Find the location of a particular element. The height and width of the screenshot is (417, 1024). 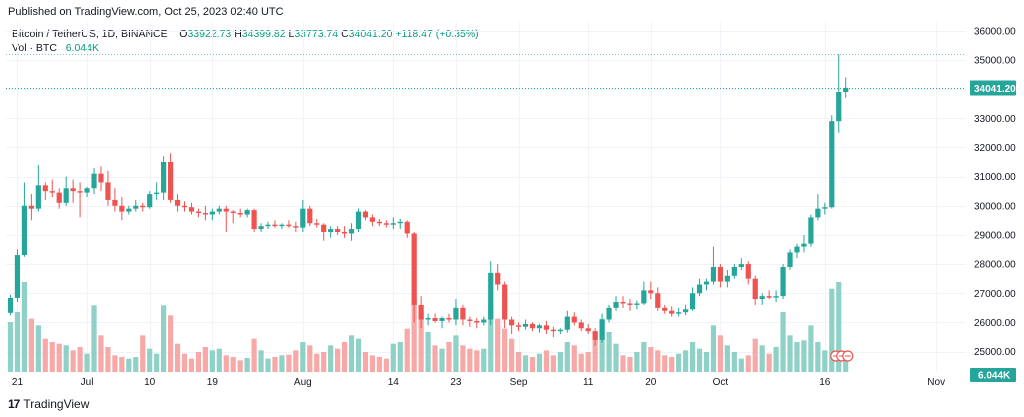

price-tick-label: 29000.00 is located at coordinates (995, 235).